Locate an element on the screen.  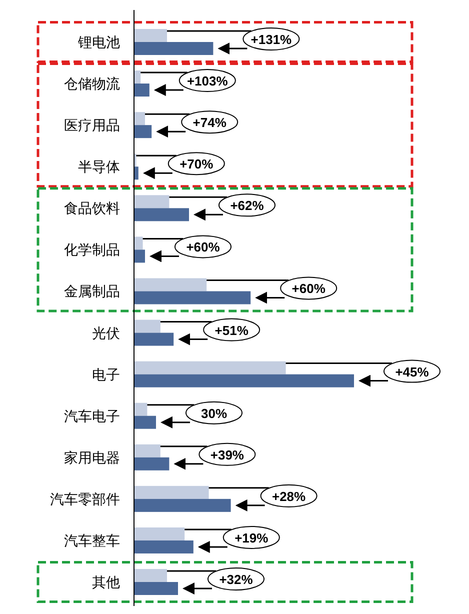
y-tick-label: 汽车零部件 is located at coordinates (85, 498).